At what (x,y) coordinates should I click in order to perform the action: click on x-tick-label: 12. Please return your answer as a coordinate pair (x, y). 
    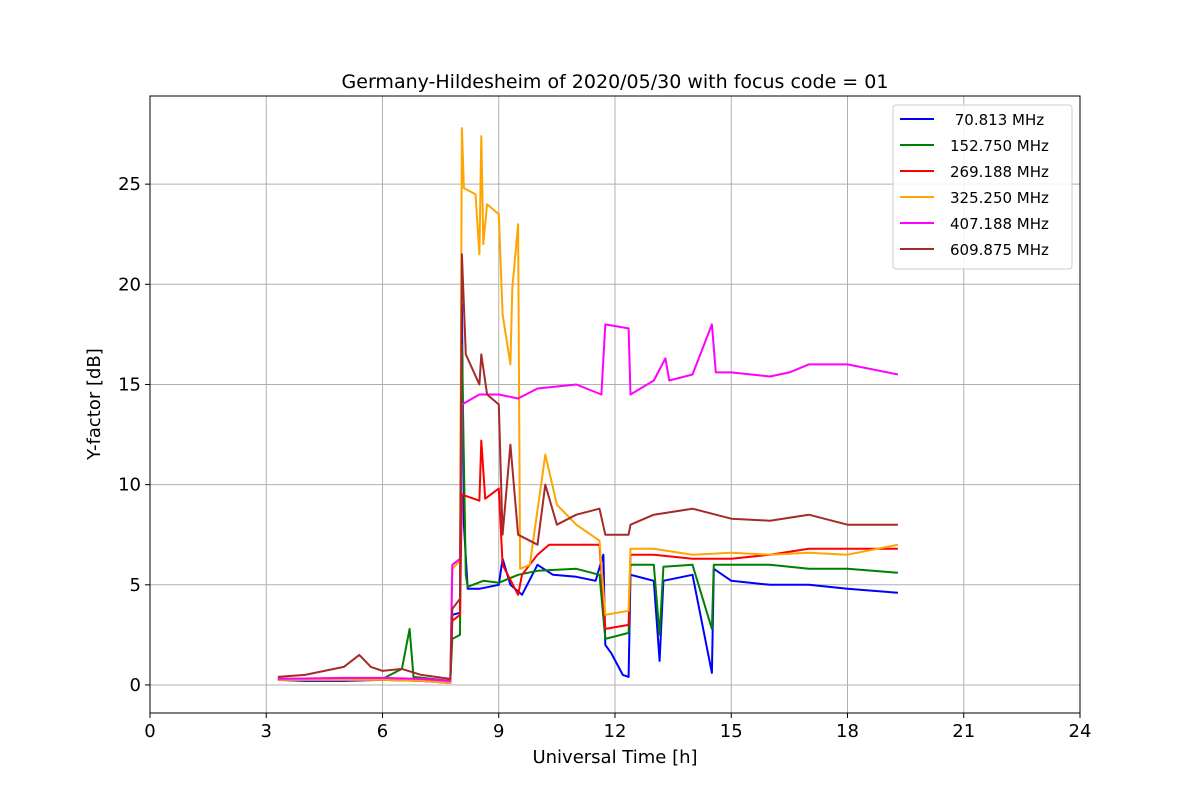
    Looking at the image, I should click on (615, 731).